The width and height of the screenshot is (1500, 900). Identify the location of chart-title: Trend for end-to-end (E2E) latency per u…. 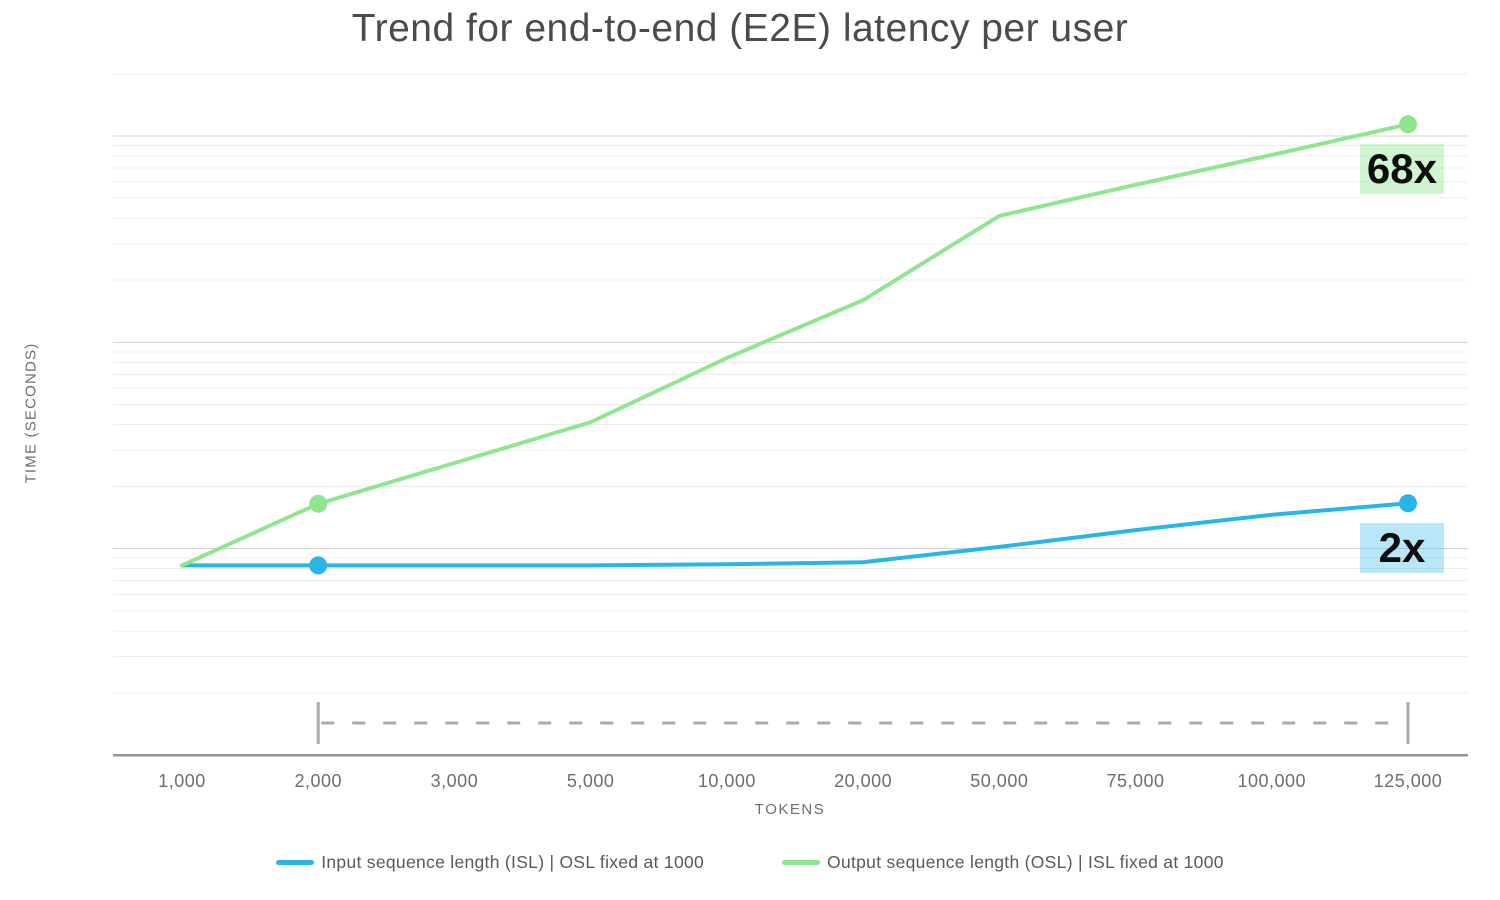
(740, 28).